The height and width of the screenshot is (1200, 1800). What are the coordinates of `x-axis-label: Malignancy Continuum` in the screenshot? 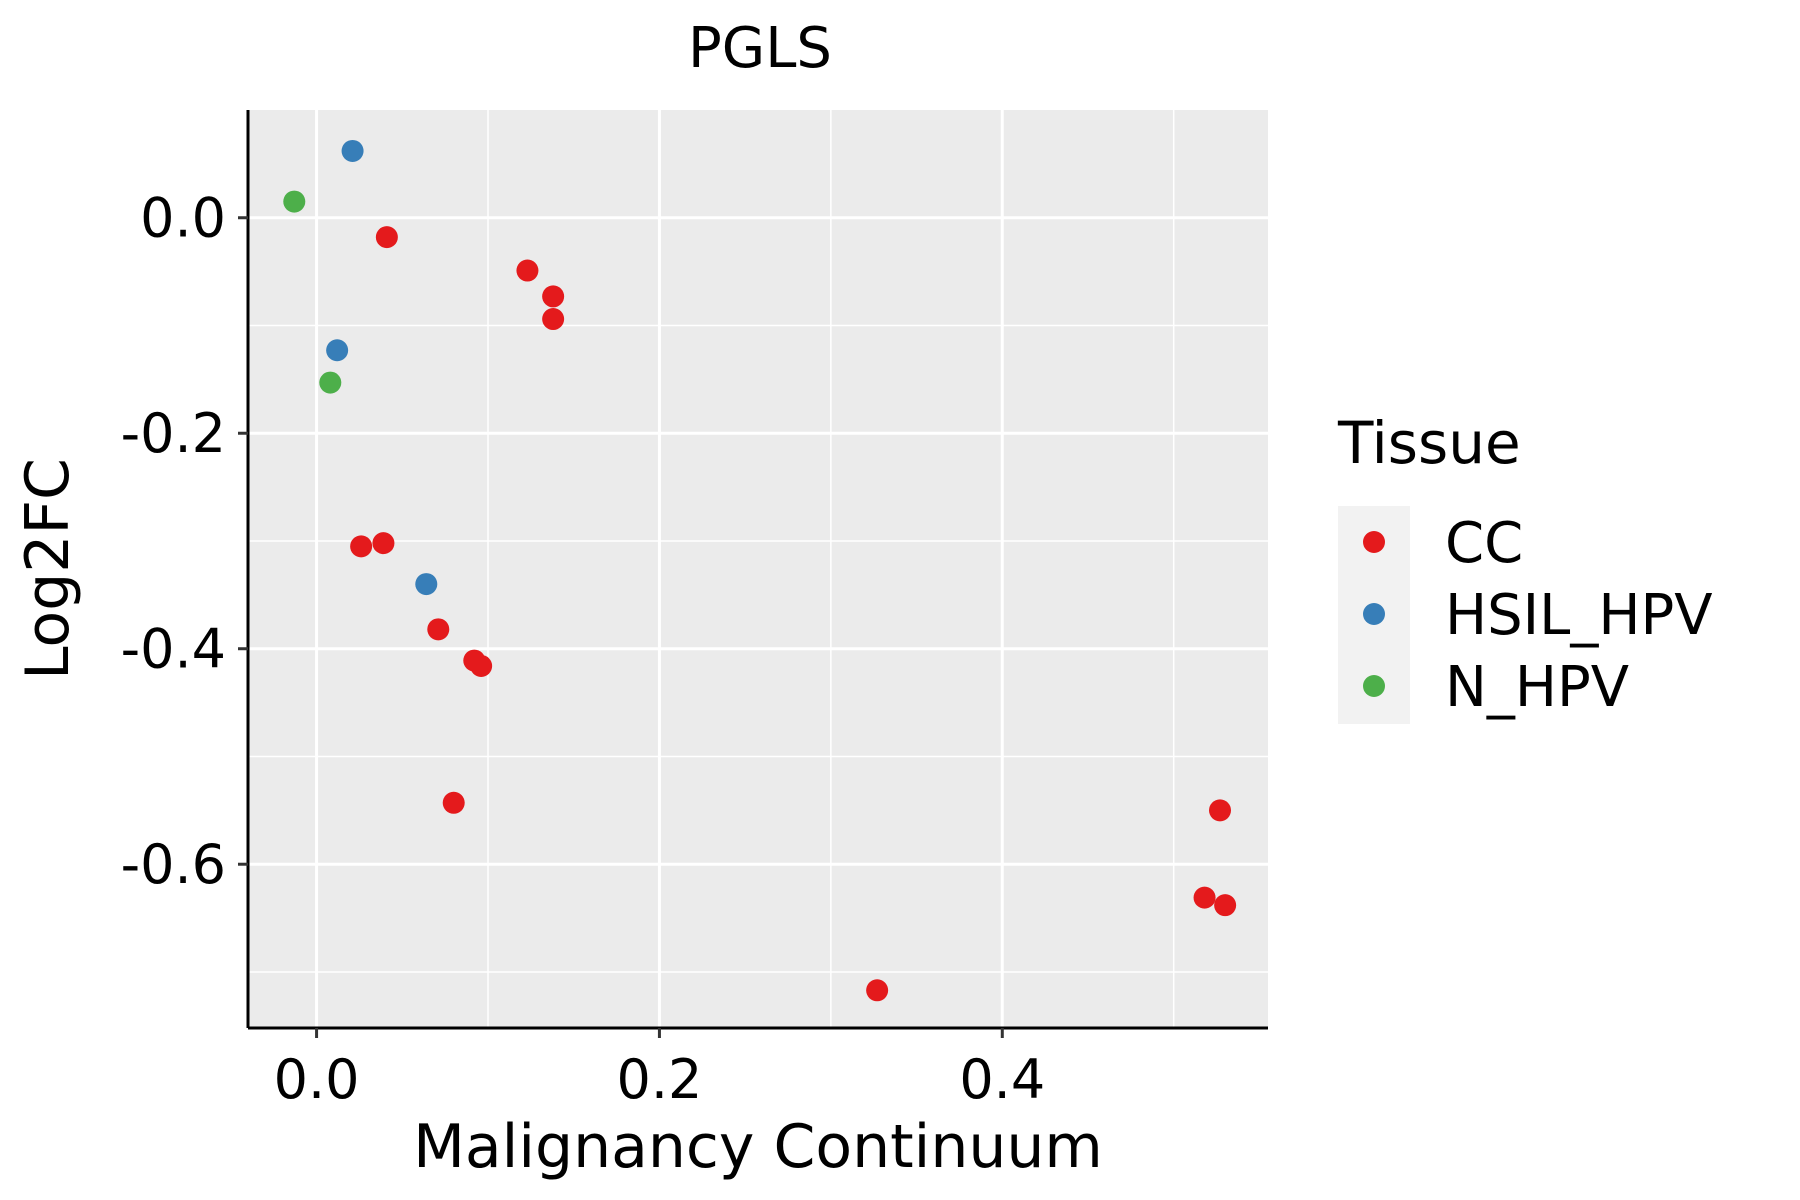 It's located at (758, 1147).